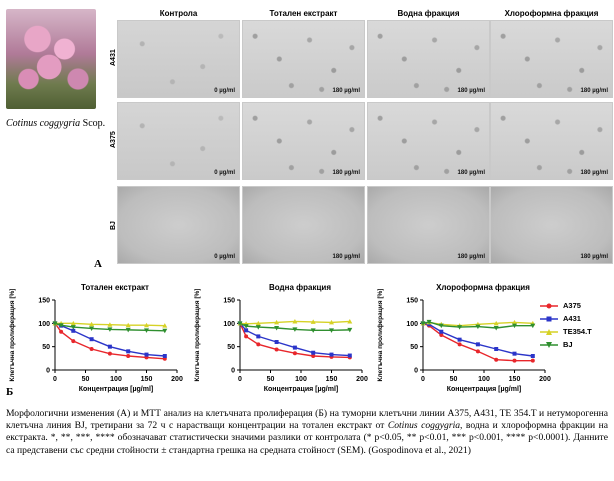 This screenshot has height=481, width=614. I want to click on legend-item-te354t: TE354.T, so click(566, 331).